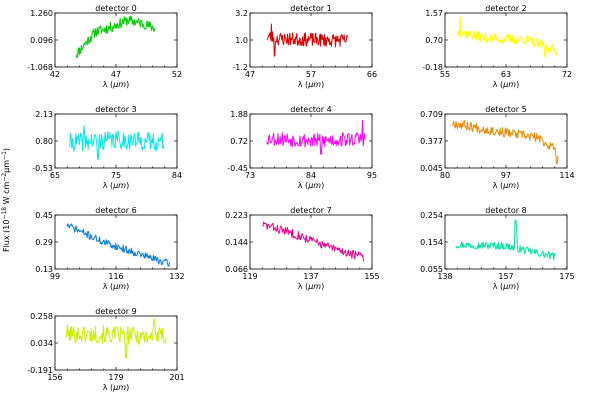  What do you see at coordinates (4, 155) in the screenshot?
I see `y-label-exponent-3: −1` at bounding box center [4, 155].